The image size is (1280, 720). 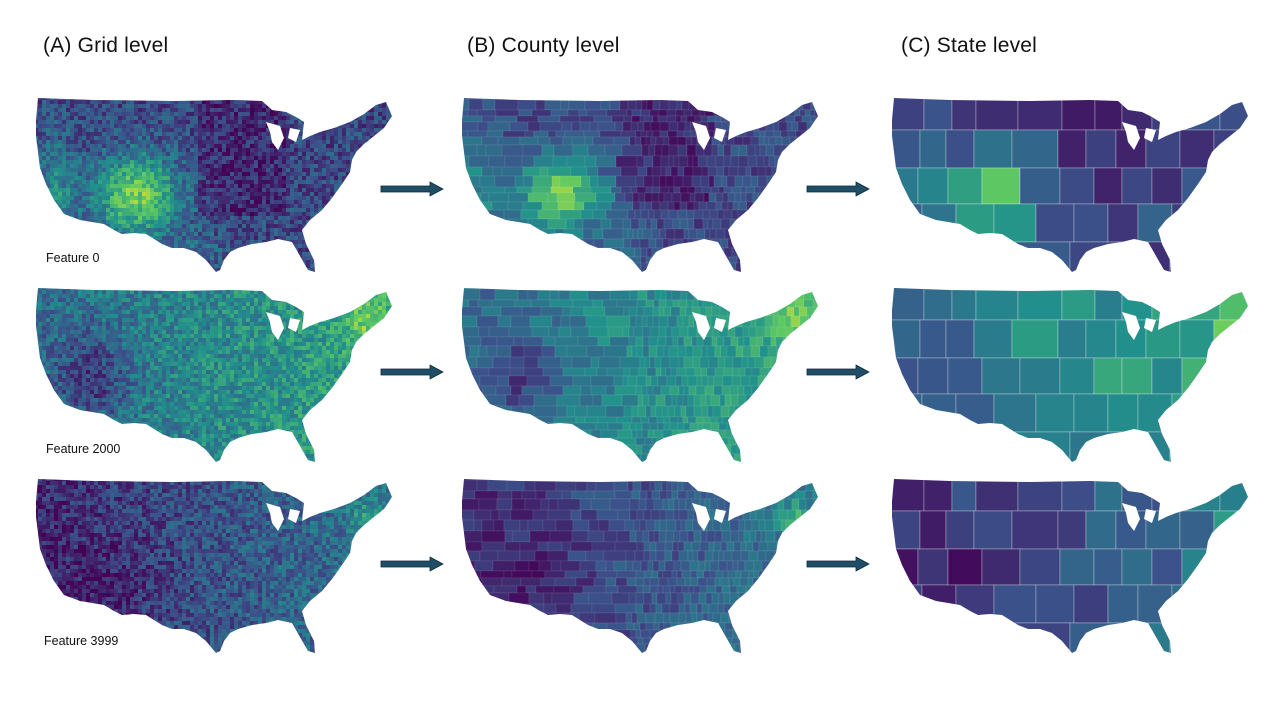 I want to click on map-county-feature2000, so click(x=640, y=375).